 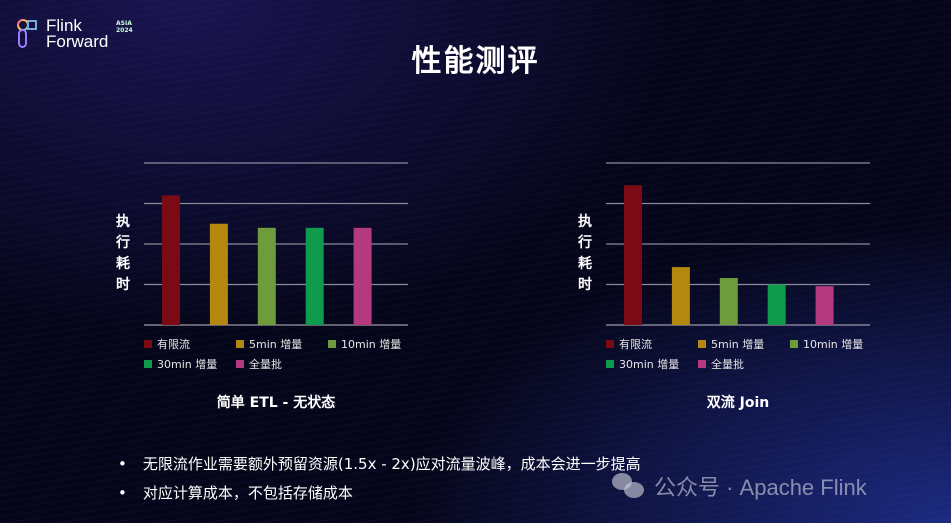 I want to click on logo-line2: Forward, so click(x=77, y=41).